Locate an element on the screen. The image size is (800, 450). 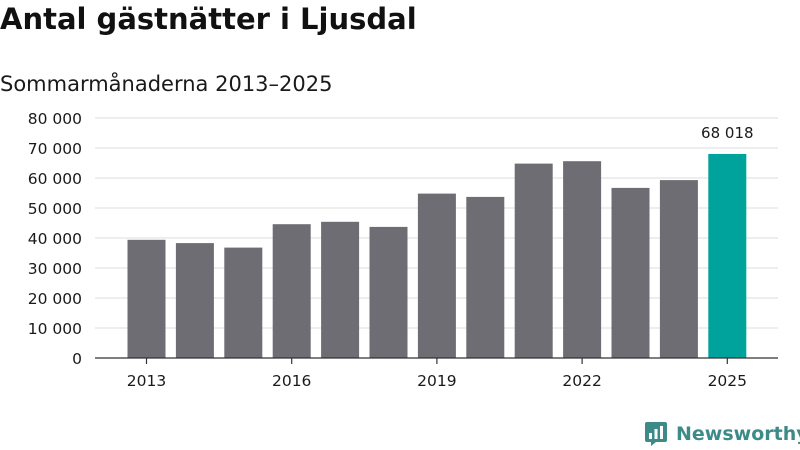
brand: Newsworthy is located at coordinates (722, 434).